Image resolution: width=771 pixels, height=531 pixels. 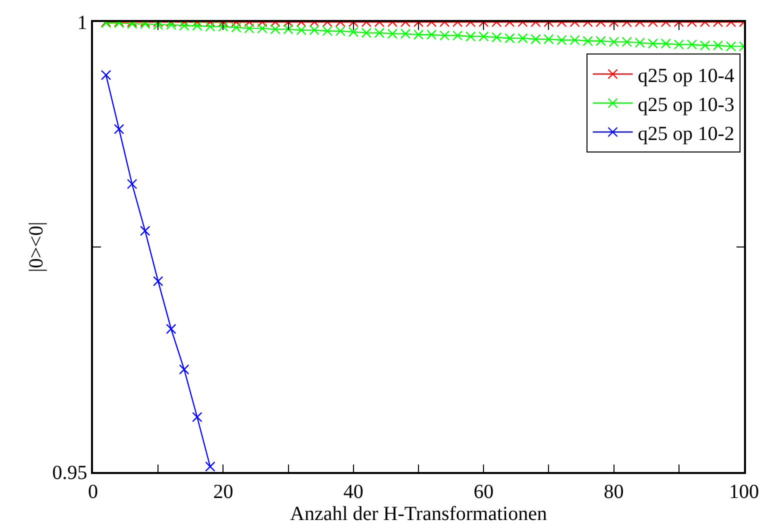 What do you see at coordinates (93, 491) in the screenshot?
I see `x-tick-label: 0` at bounding box center [93, 491].